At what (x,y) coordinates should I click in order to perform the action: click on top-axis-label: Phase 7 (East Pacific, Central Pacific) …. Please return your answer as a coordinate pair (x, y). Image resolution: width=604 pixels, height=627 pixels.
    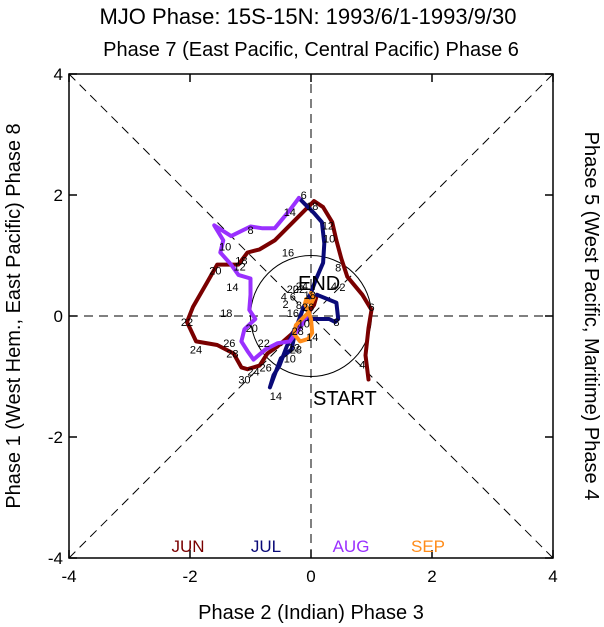
    Looking at the image, I should click on (311, 50).